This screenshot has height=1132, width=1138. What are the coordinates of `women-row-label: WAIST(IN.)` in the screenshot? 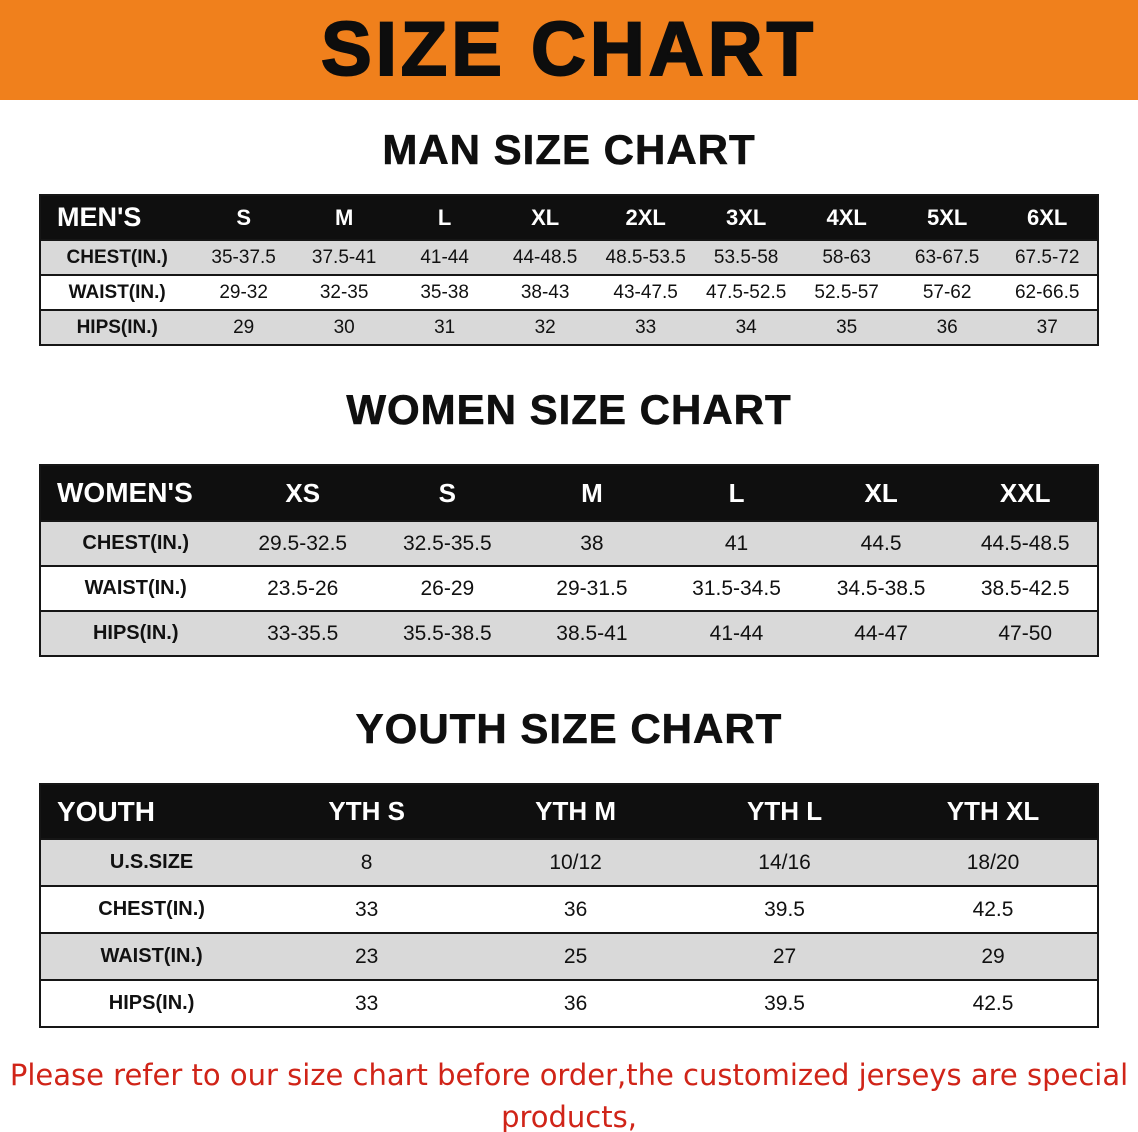 It's located at (135, 588).